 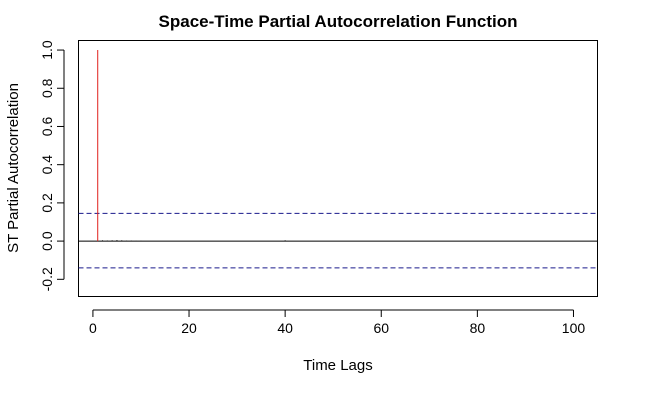 What do you see at coordinates (47, 165) in the screenshot?
I see `y-tick-label: 0.4` at bounding box center [47, 165].